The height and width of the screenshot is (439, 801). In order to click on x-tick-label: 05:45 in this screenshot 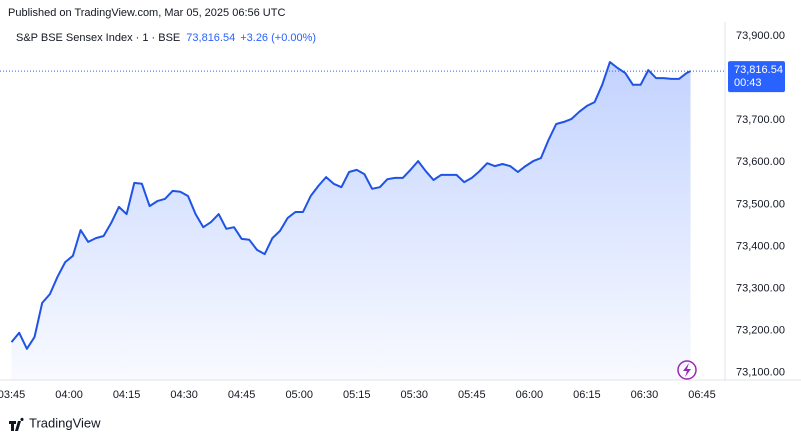, I will do `click(472, 395)`.